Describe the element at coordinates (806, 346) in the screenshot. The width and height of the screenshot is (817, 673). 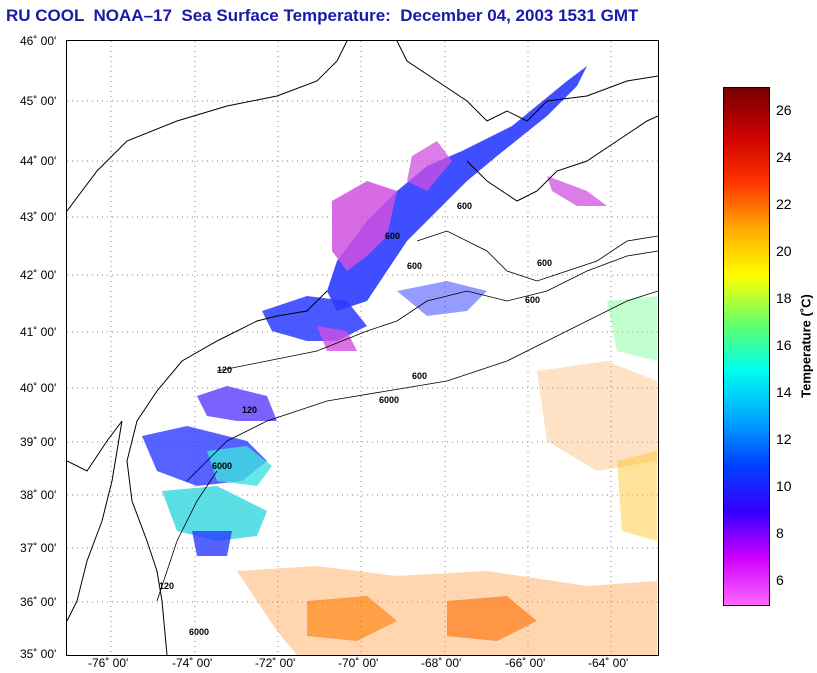
I see `colorbar-title: Temperature (˚C)` at that location.